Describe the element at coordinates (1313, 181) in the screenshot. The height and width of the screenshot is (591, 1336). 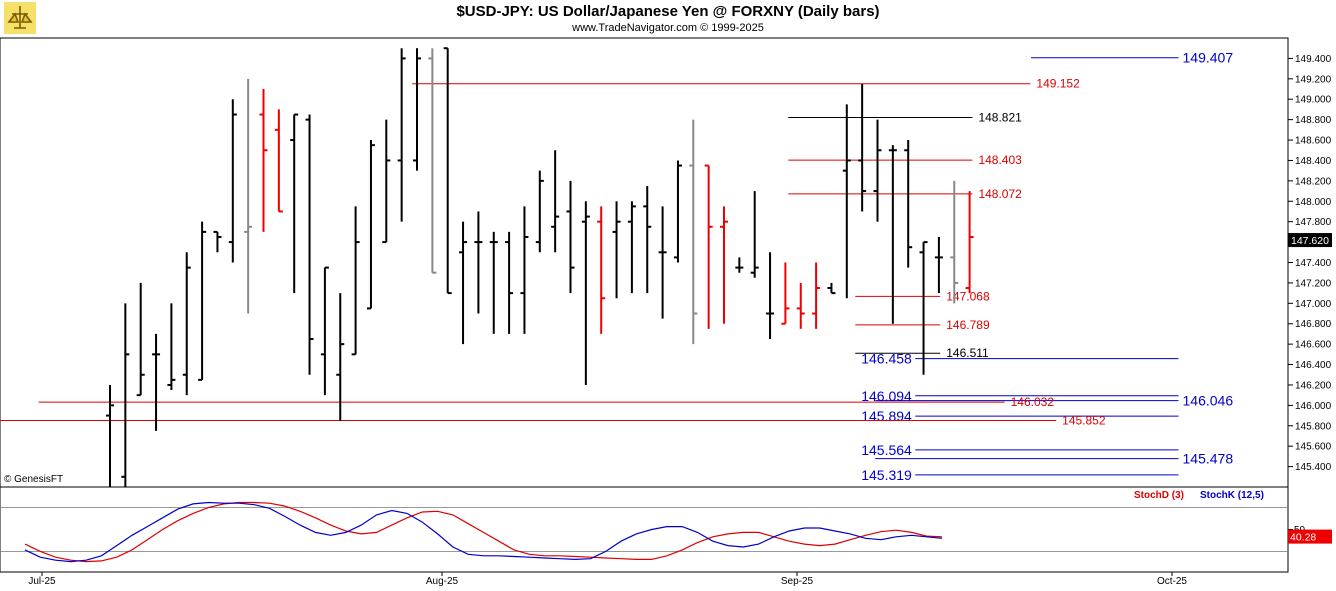
I see `y-tick-label: 148.200` at that location.